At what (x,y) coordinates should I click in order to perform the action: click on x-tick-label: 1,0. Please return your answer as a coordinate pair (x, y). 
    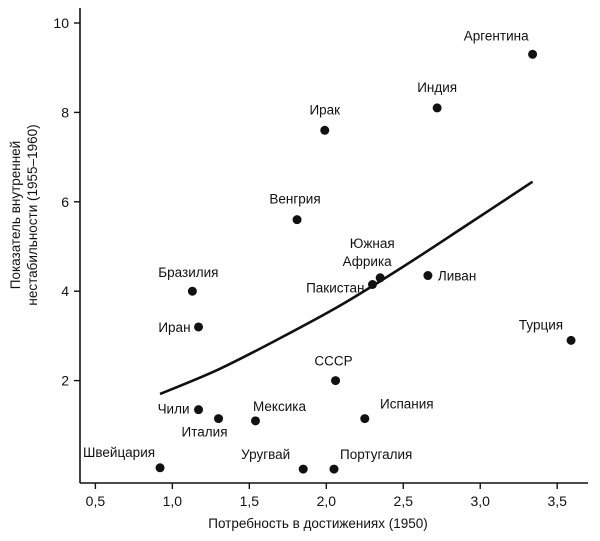
    Looking at the image, I should click on (173, 501).